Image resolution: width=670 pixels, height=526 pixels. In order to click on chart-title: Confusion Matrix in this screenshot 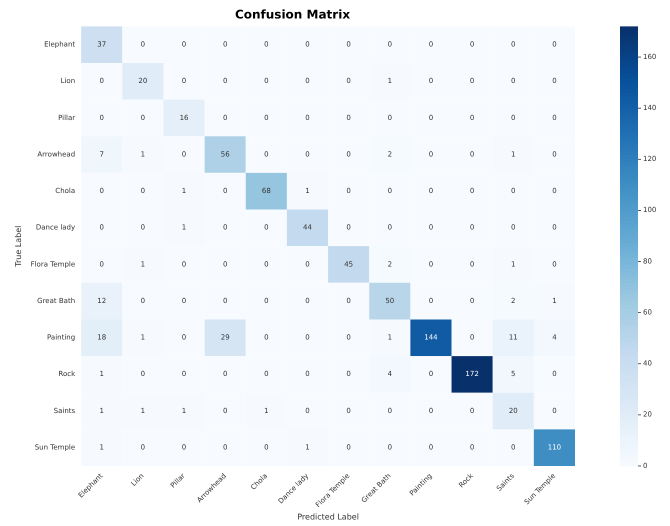, I will do `click(292, 14)`.